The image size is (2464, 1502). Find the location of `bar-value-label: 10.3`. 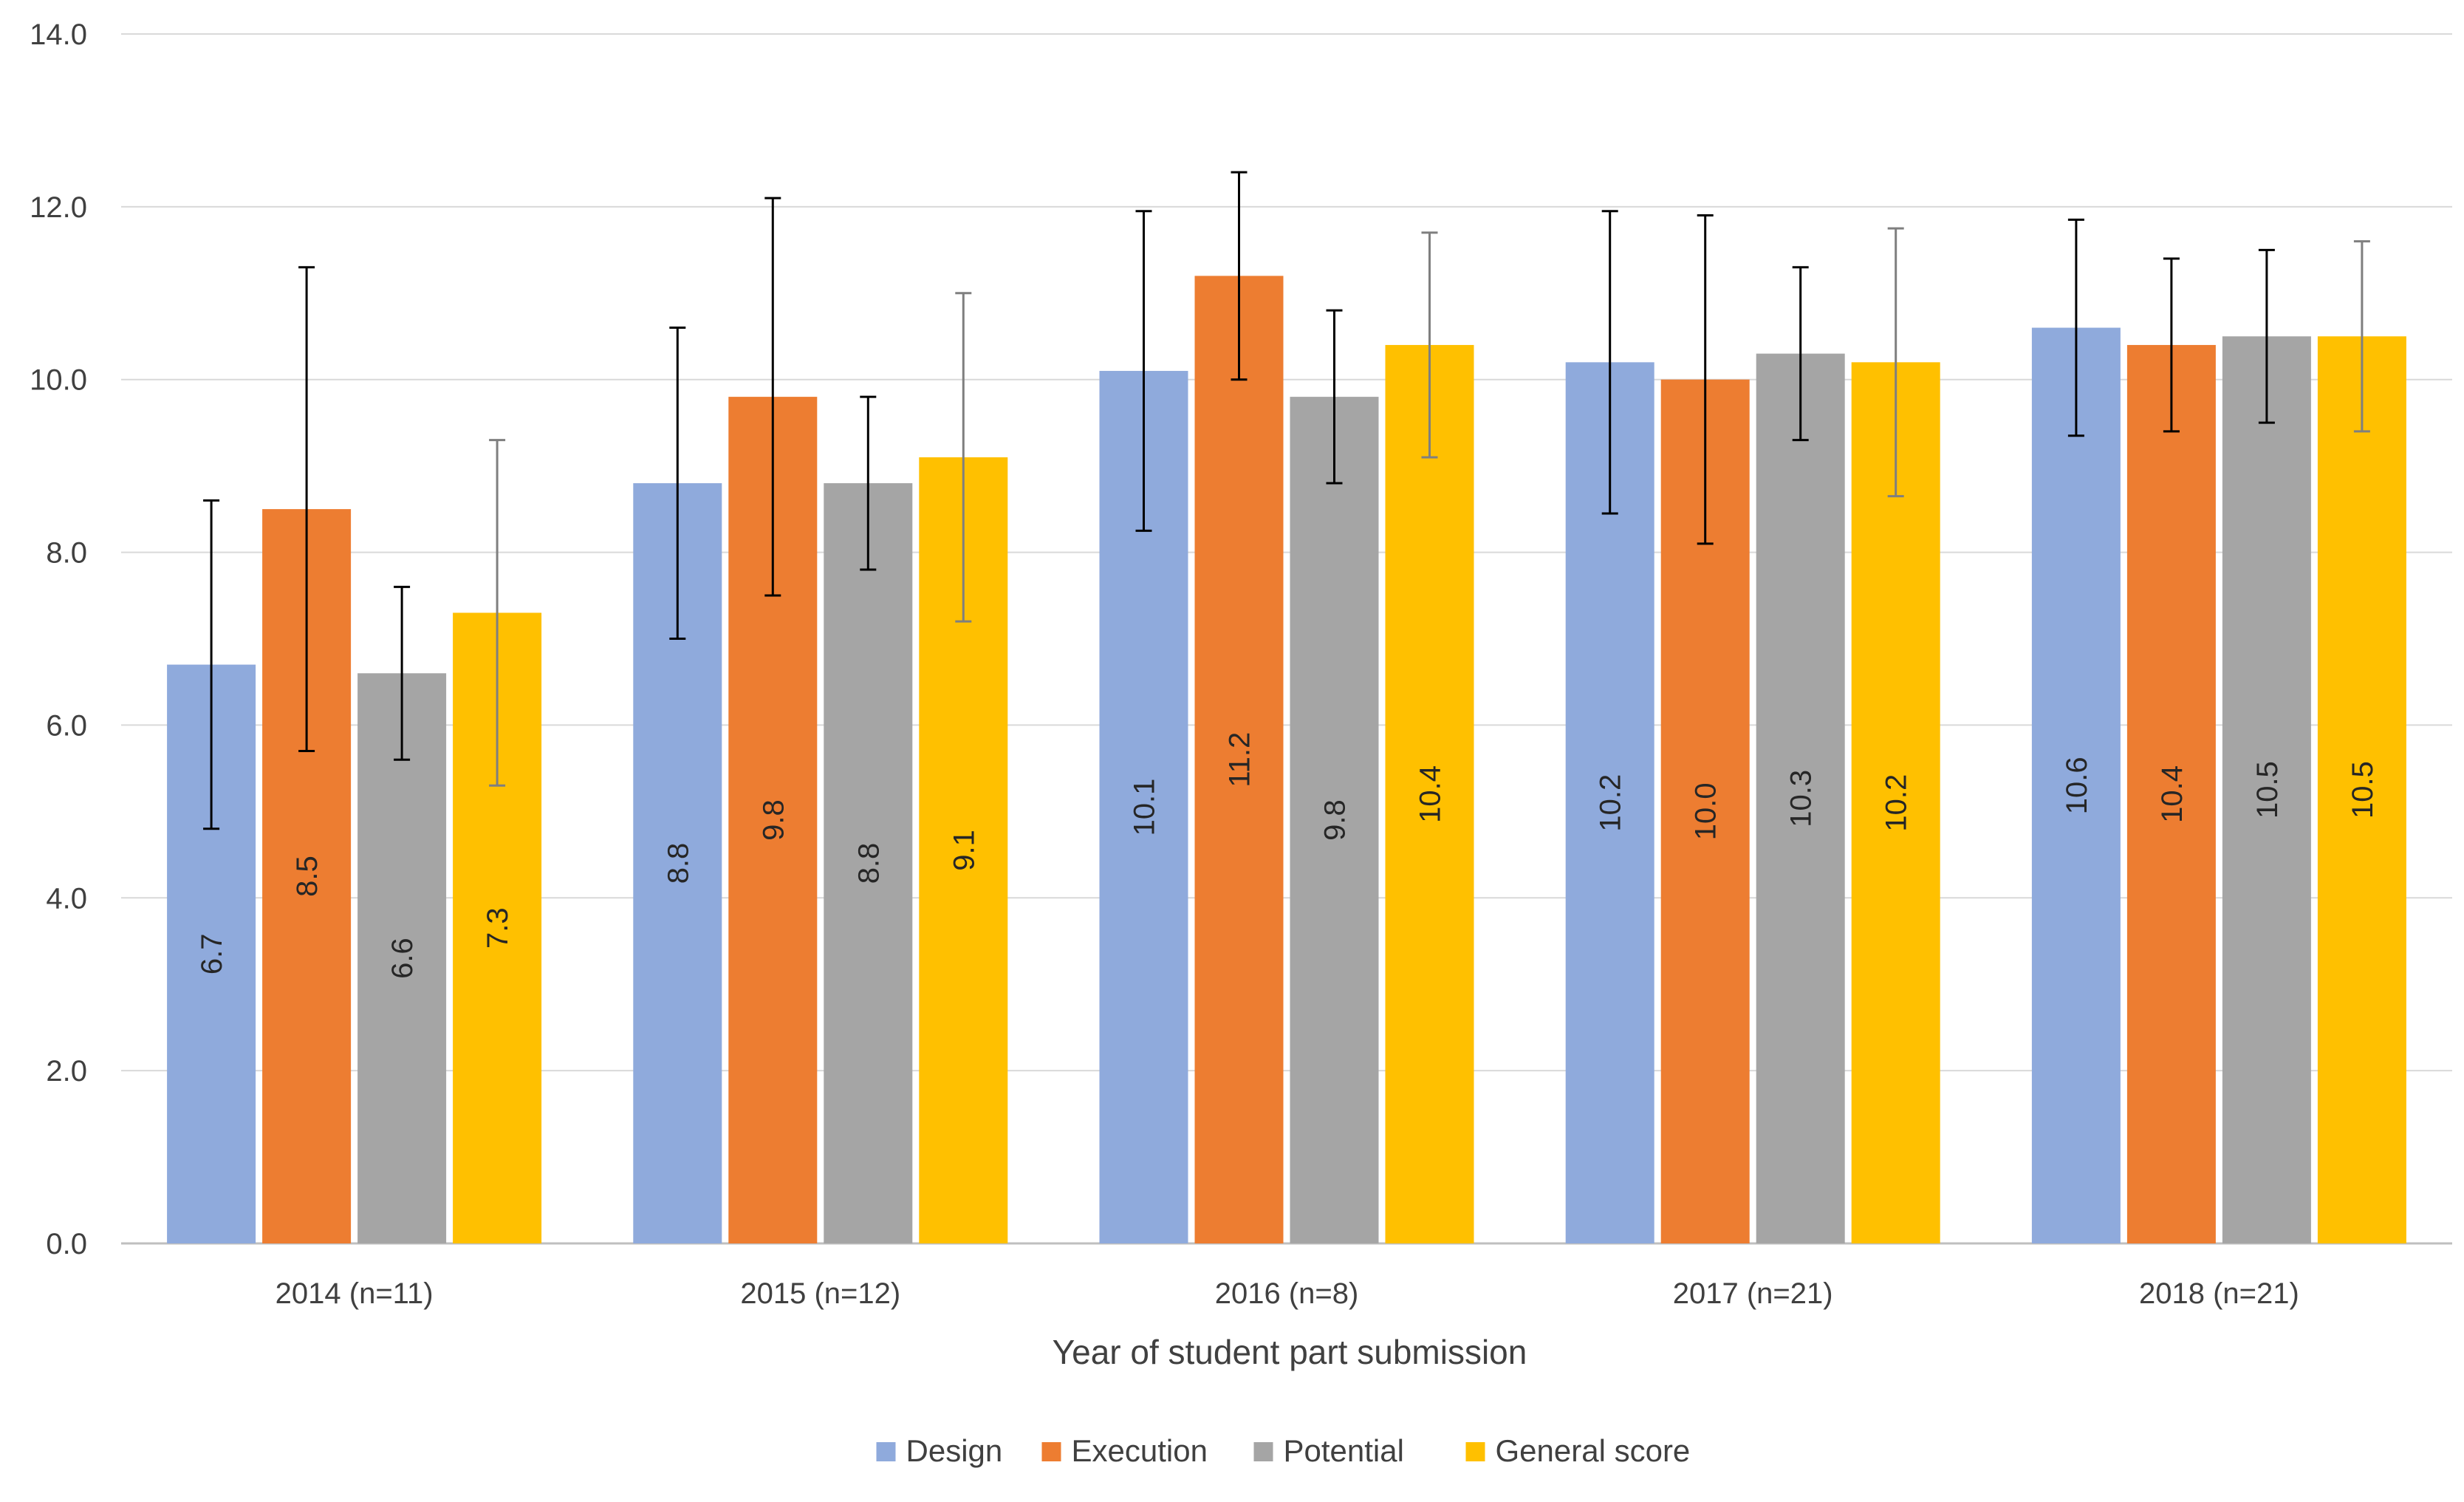

bar-value-label: 10.3 is located at coordinates (1801, 798).